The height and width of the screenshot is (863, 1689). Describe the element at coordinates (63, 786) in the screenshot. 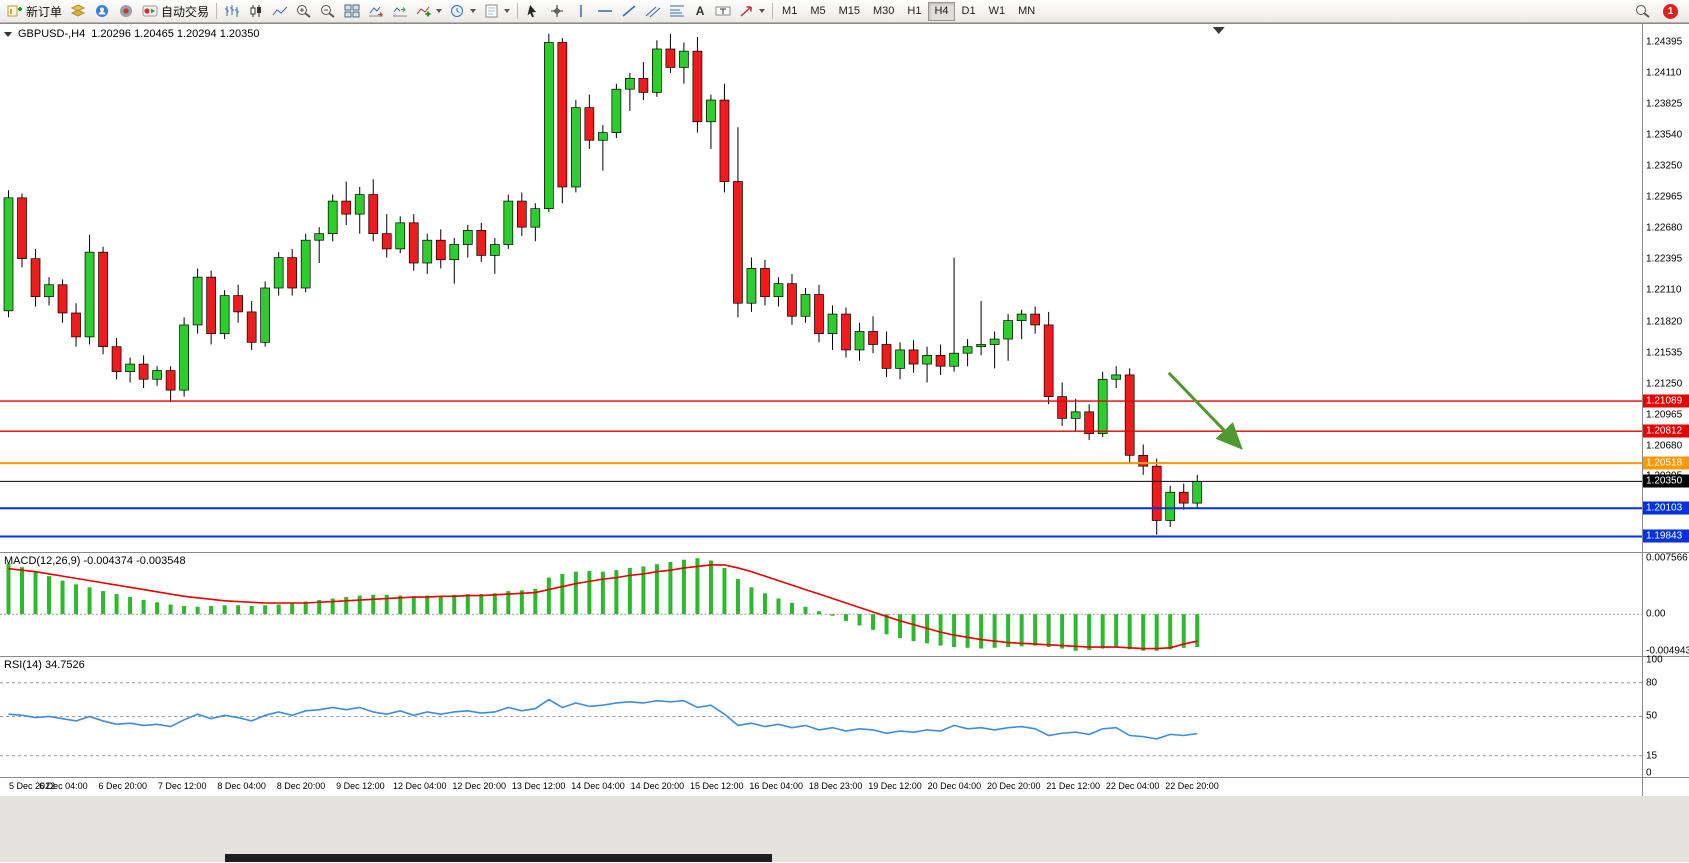

I see `time-label: 6 Dec 04:00` at that location.